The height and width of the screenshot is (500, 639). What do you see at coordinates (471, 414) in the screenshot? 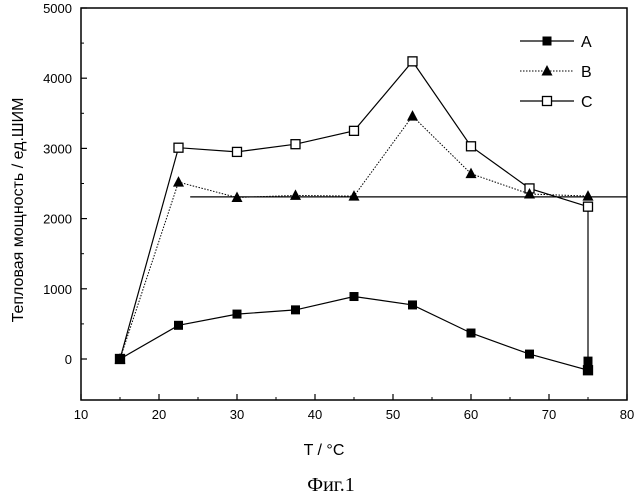
I see `x-tick-label: 60` at bounding box center [471, 414].